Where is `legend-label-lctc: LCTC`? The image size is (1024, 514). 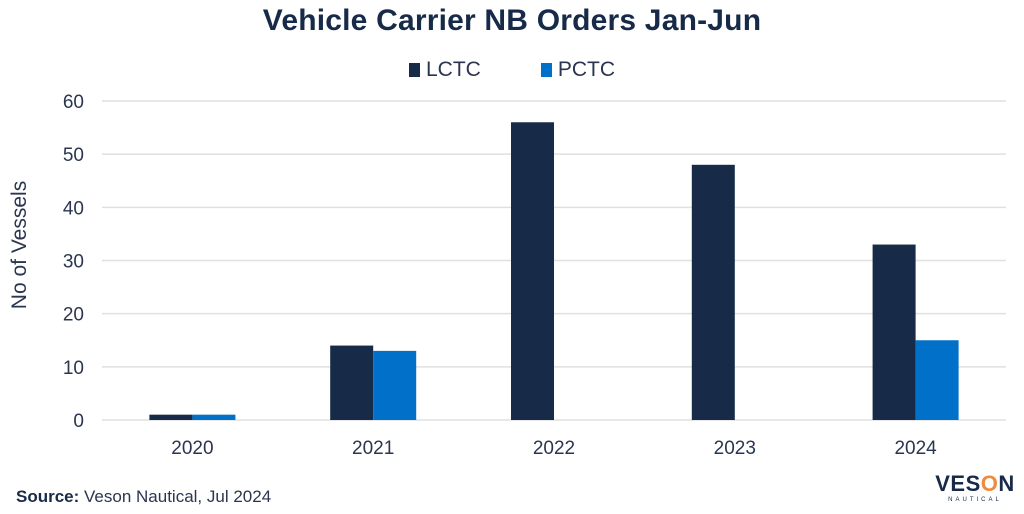
legend-label-lctc: LCTC is located at coordinates (453, 69).